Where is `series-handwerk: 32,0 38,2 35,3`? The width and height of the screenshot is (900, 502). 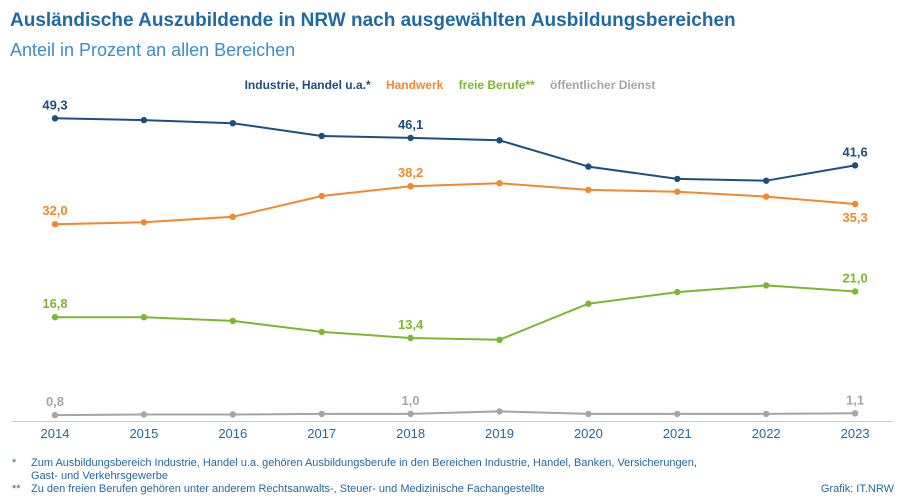
series-handwerk: 32,0 38,2 35,3 is located at coordinates (455, 196).